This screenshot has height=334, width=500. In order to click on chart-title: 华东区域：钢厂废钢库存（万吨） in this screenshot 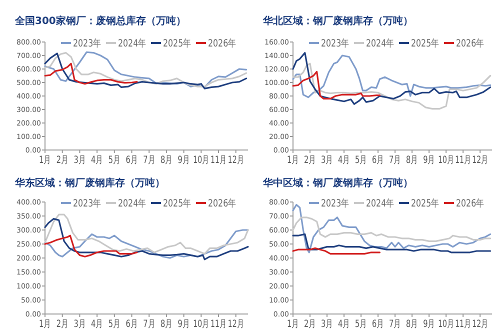, I will do `click(89, 183)`.